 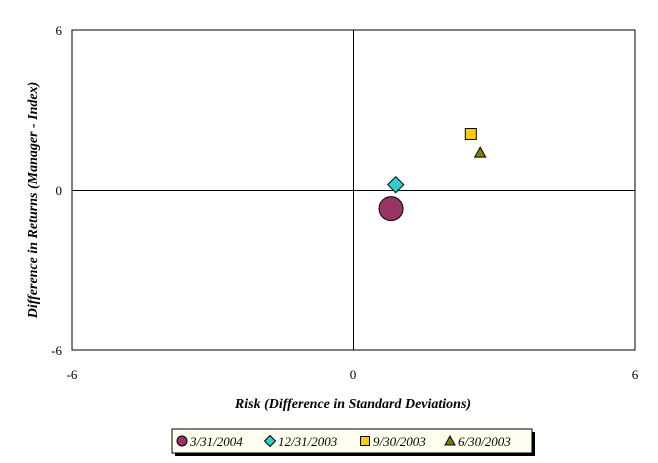 I want to click on legend-item: 3/31/2004, so click(x=209, y=441).